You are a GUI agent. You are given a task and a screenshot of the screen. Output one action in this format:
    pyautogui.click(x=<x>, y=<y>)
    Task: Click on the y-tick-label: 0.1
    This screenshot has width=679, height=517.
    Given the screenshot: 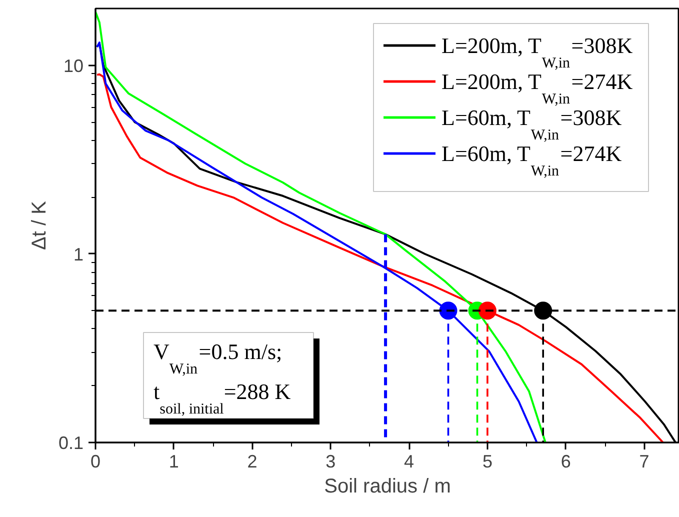 What is the action you would take?
    pyautogui.click(x=71, y=443)
    